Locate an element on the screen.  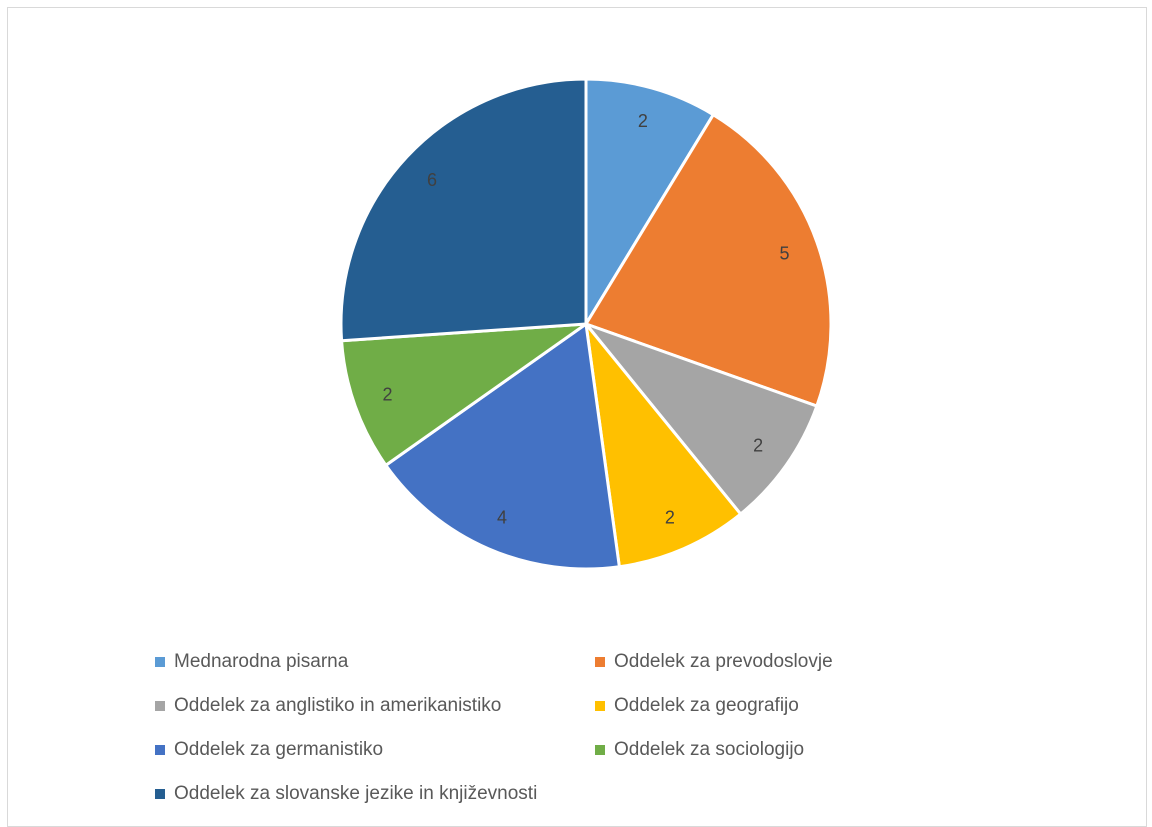
data-label-1: 2 is located at coordinates (643, 121).